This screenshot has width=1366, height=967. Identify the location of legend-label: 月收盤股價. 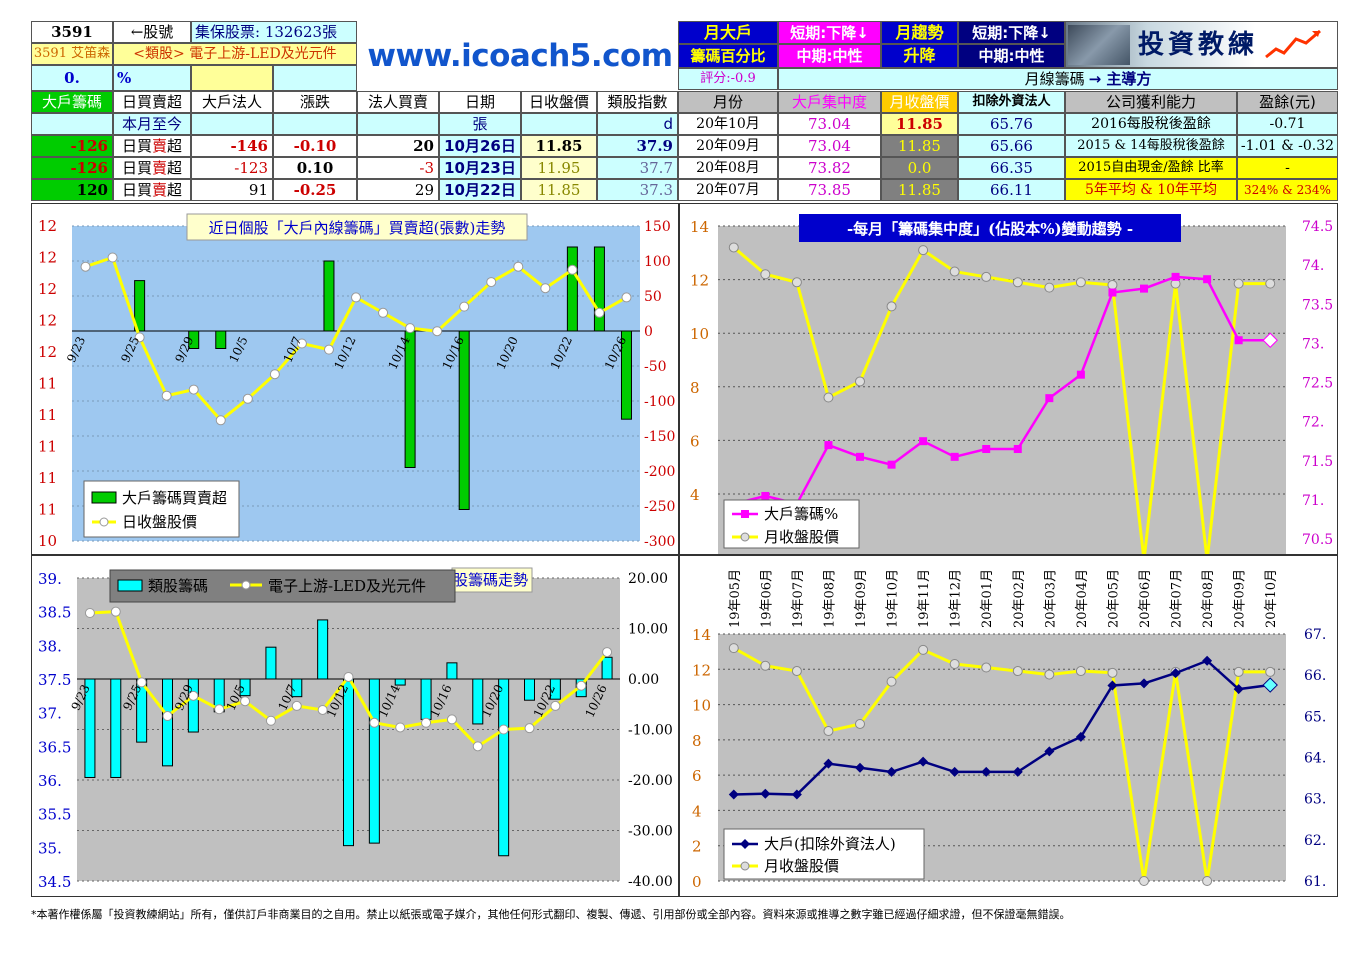
(801, 537).